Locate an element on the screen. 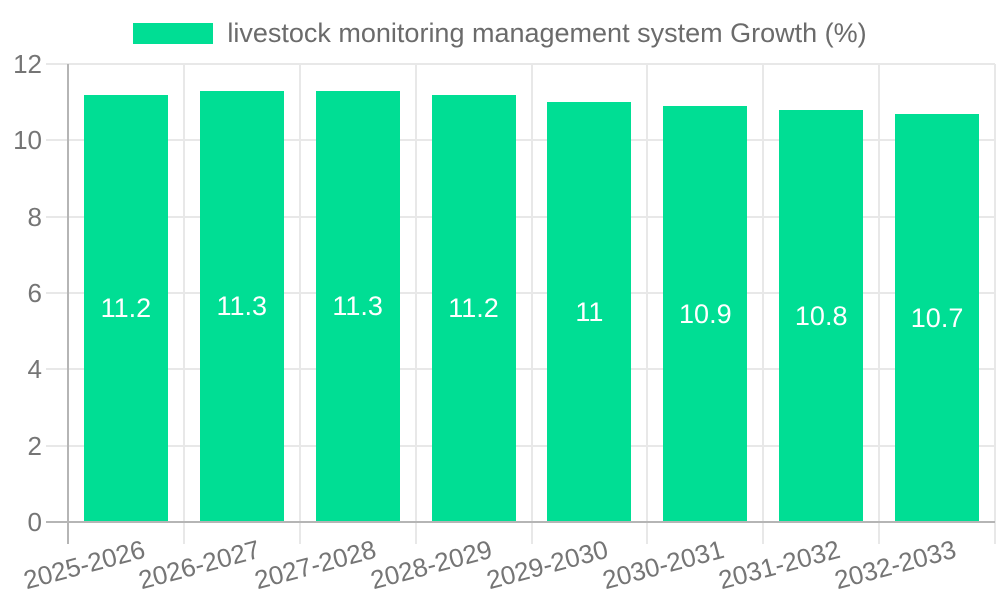 This screenshot has width=1000, height=600. x-tick-label: 2030-2031 is located at coordinates (663, 565).